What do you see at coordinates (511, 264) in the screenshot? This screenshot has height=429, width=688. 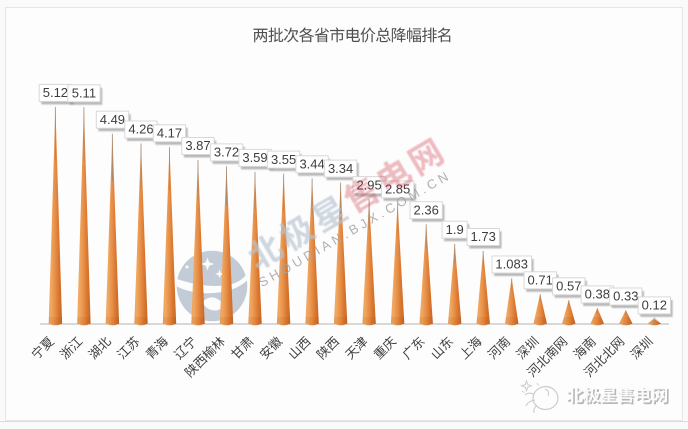 I see `svg-text: 1.083` at bounding box center [511, 264].